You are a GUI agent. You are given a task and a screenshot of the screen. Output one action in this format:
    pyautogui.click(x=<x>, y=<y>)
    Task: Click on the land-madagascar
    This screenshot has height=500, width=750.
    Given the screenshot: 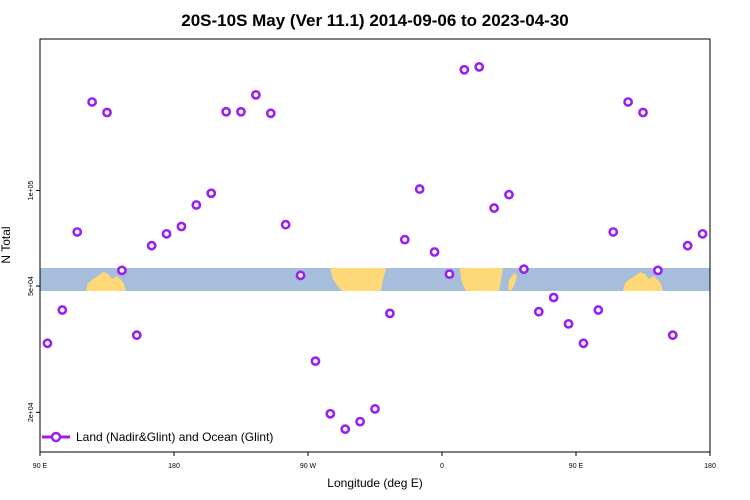 What is the action you would take?
    pyautogui.click(x=512, y=282)
    